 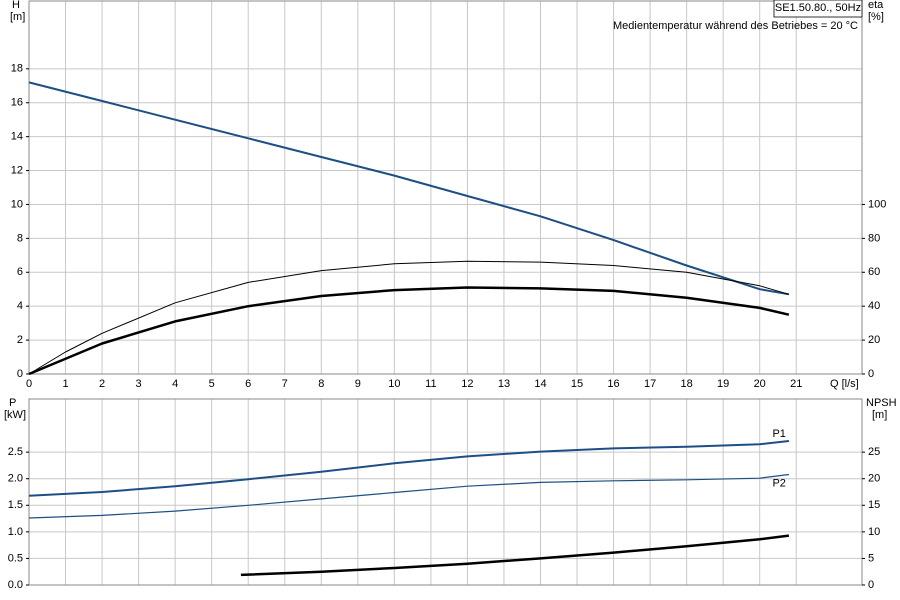 What do you see at coordinates (540, 384) in the screenshot?
I see `x-tick-label: 14` at bounding box center [540, 384].